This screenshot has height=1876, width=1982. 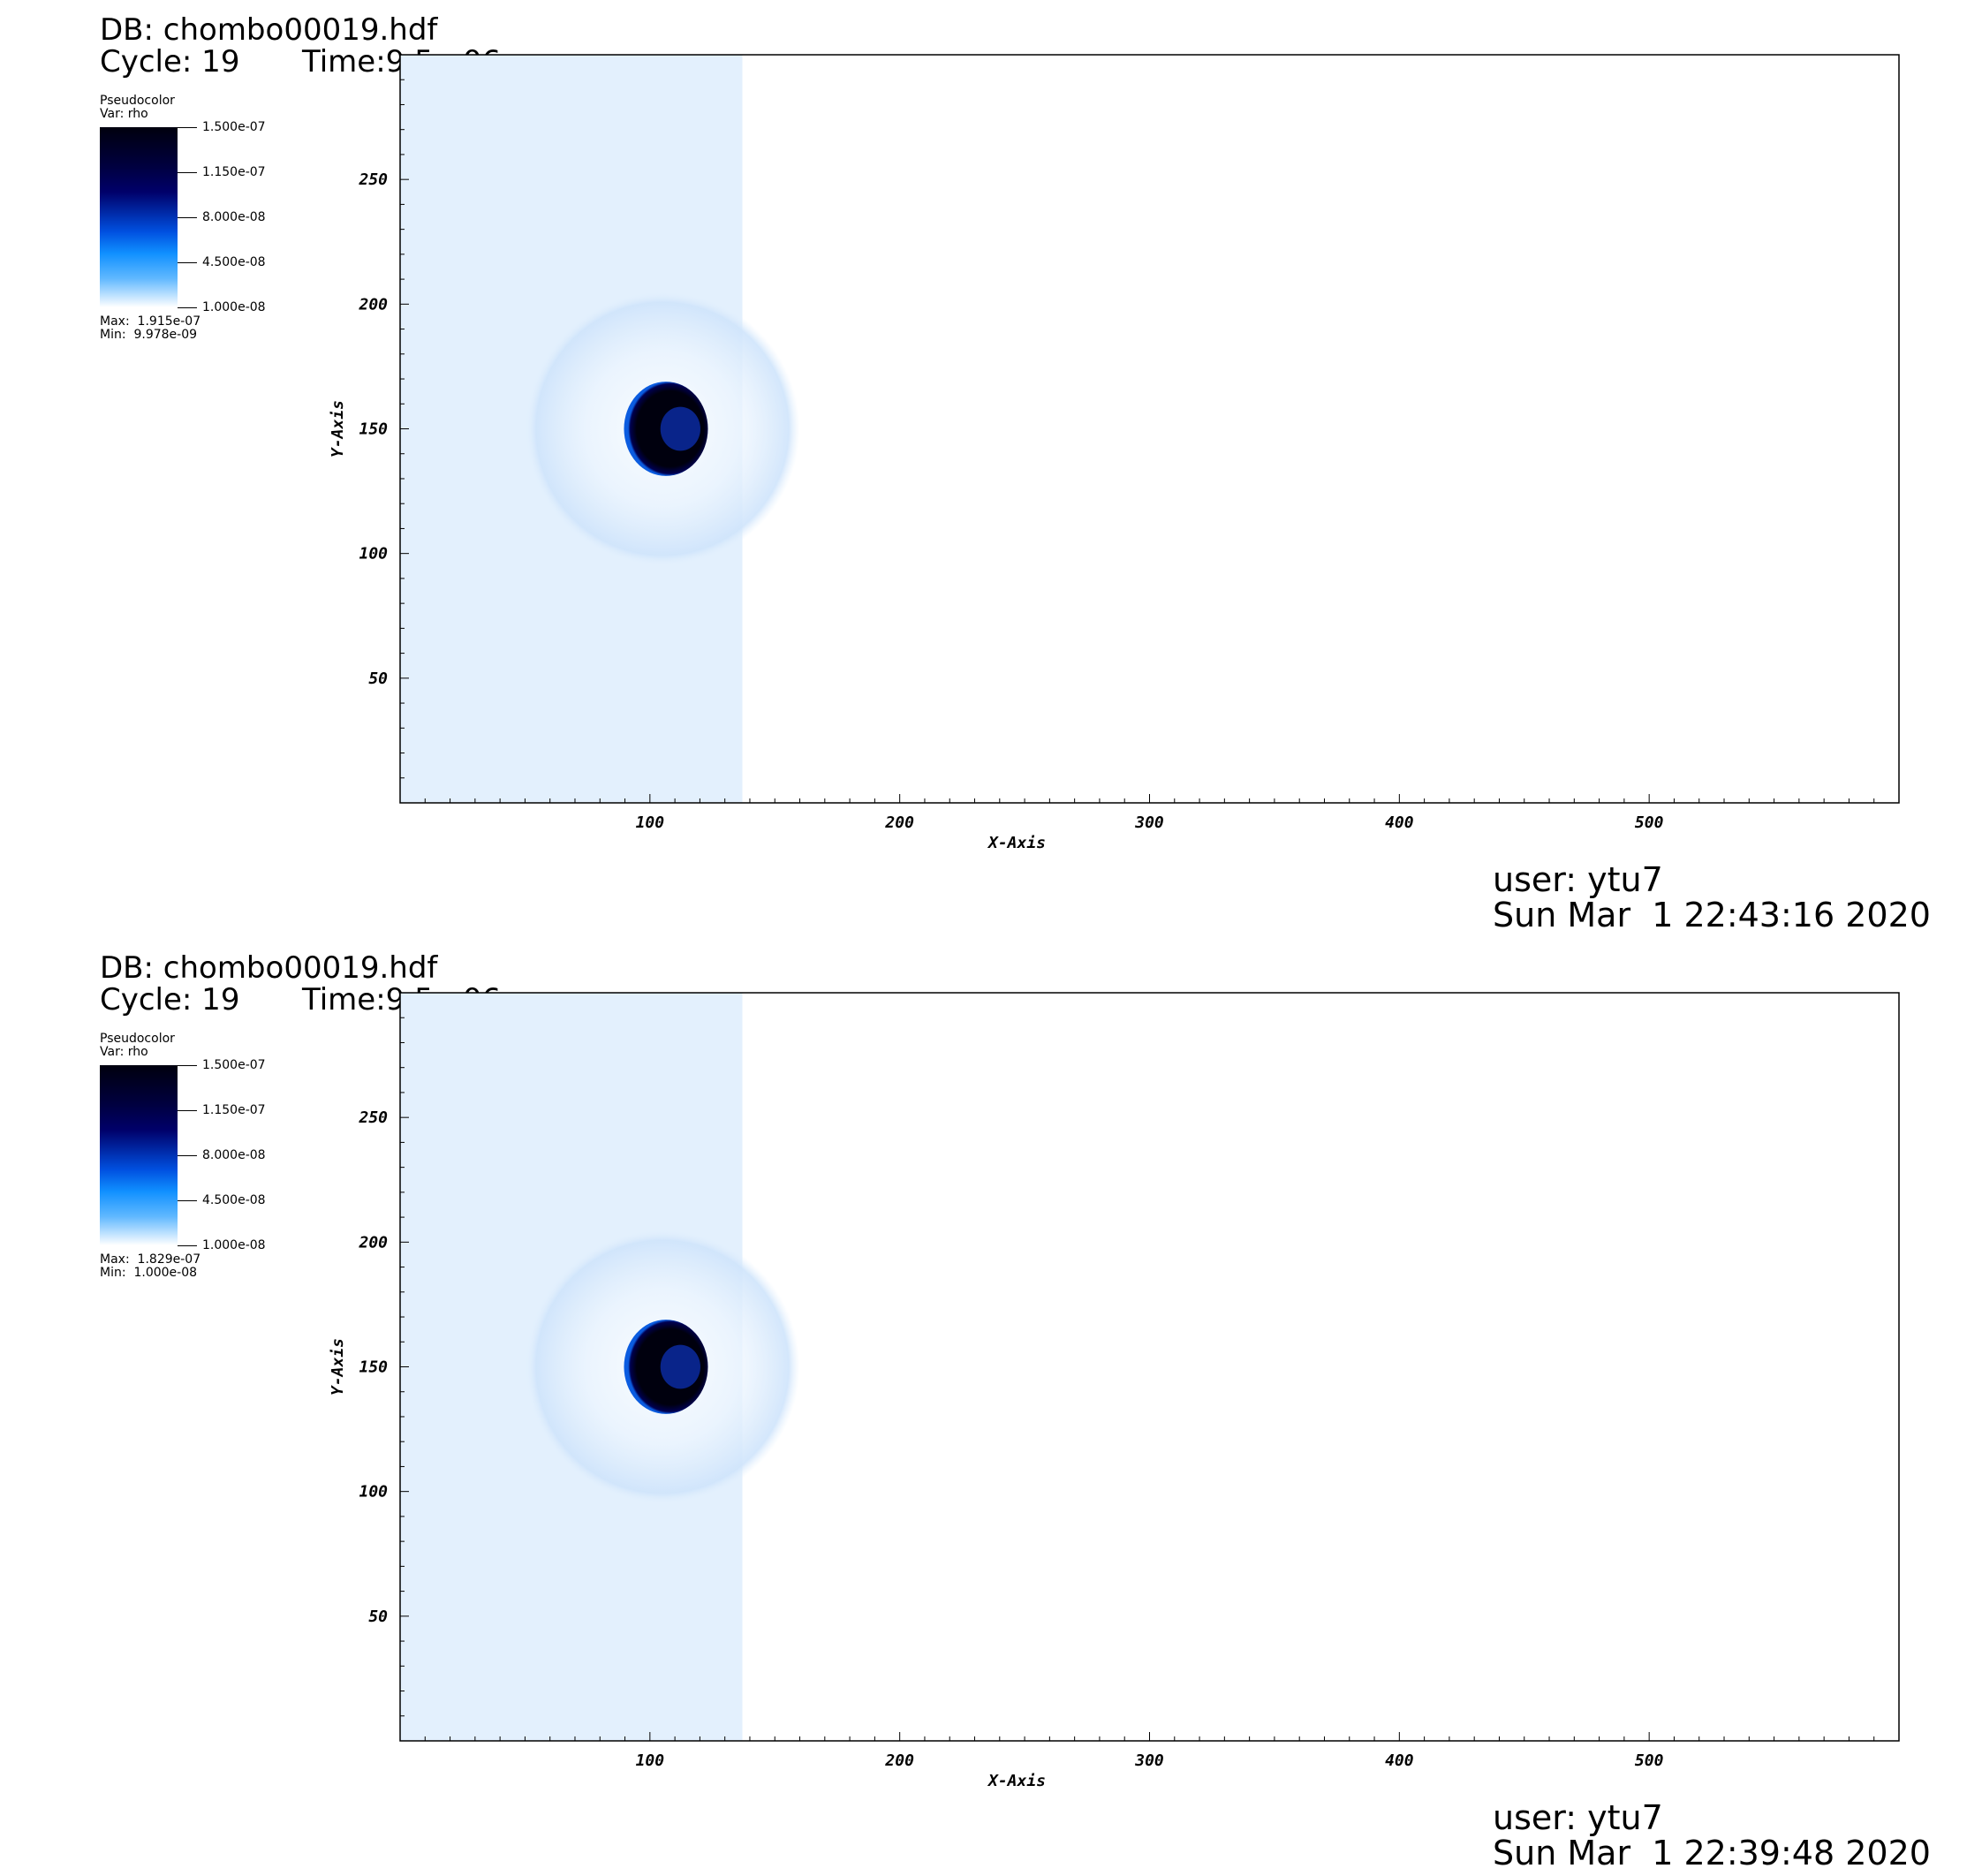 I want to click on legend-max: Max: 1.829e-07, so click(x=151, y=1259).